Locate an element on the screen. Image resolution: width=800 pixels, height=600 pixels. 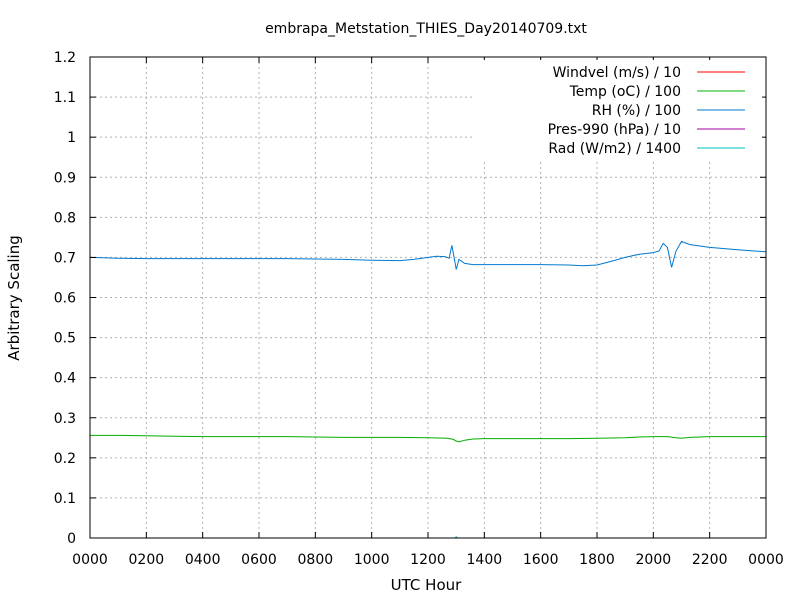
x-axis-label: UTC Hour is located at coordinates (426, 585).